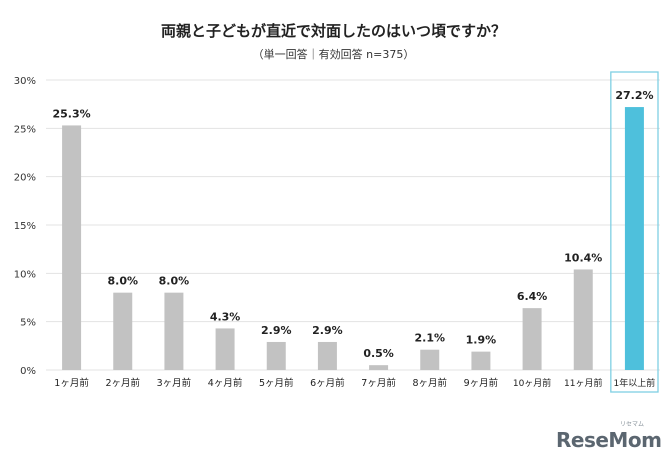  I want to click on x-tick-label: 8ヶ月前, so click(429, 383).